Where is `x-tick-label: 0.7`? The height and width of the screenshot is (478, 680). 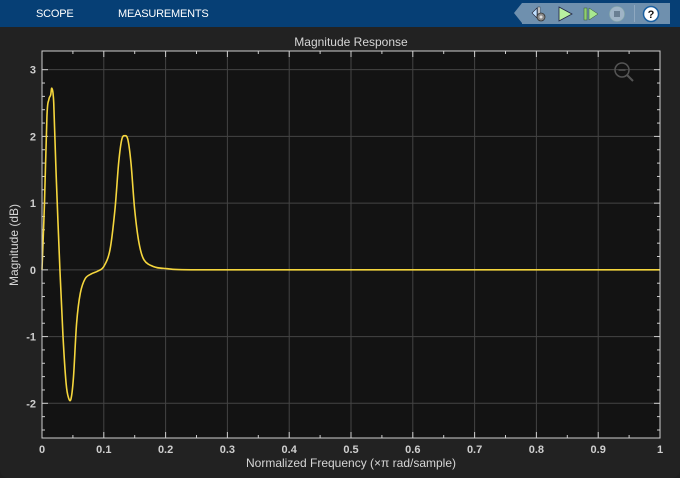 x-tick-label: 0.7 is located at coordinates (474, 450).